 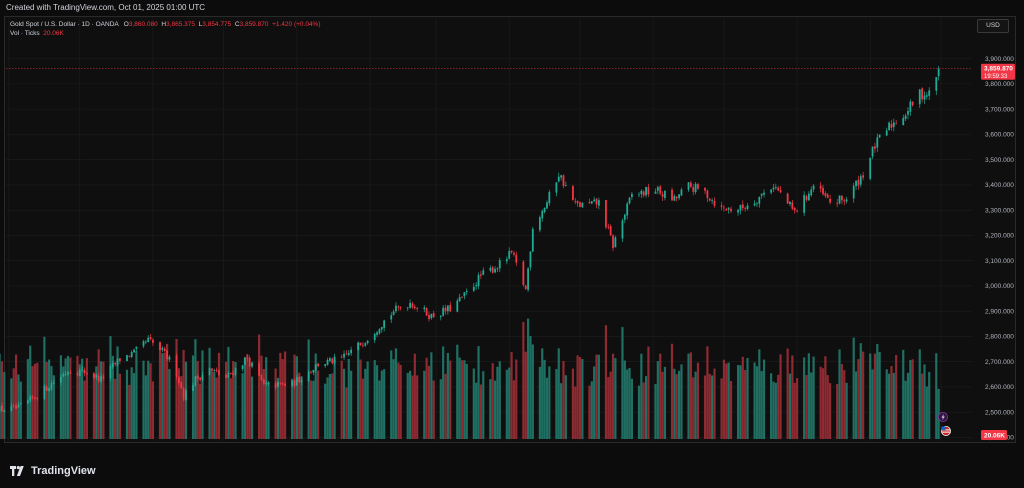 What do you see at coordinates (53, 471) in the screenshot?
I see `tradingview-logo: TradingView` at bounding box center [53, 471].